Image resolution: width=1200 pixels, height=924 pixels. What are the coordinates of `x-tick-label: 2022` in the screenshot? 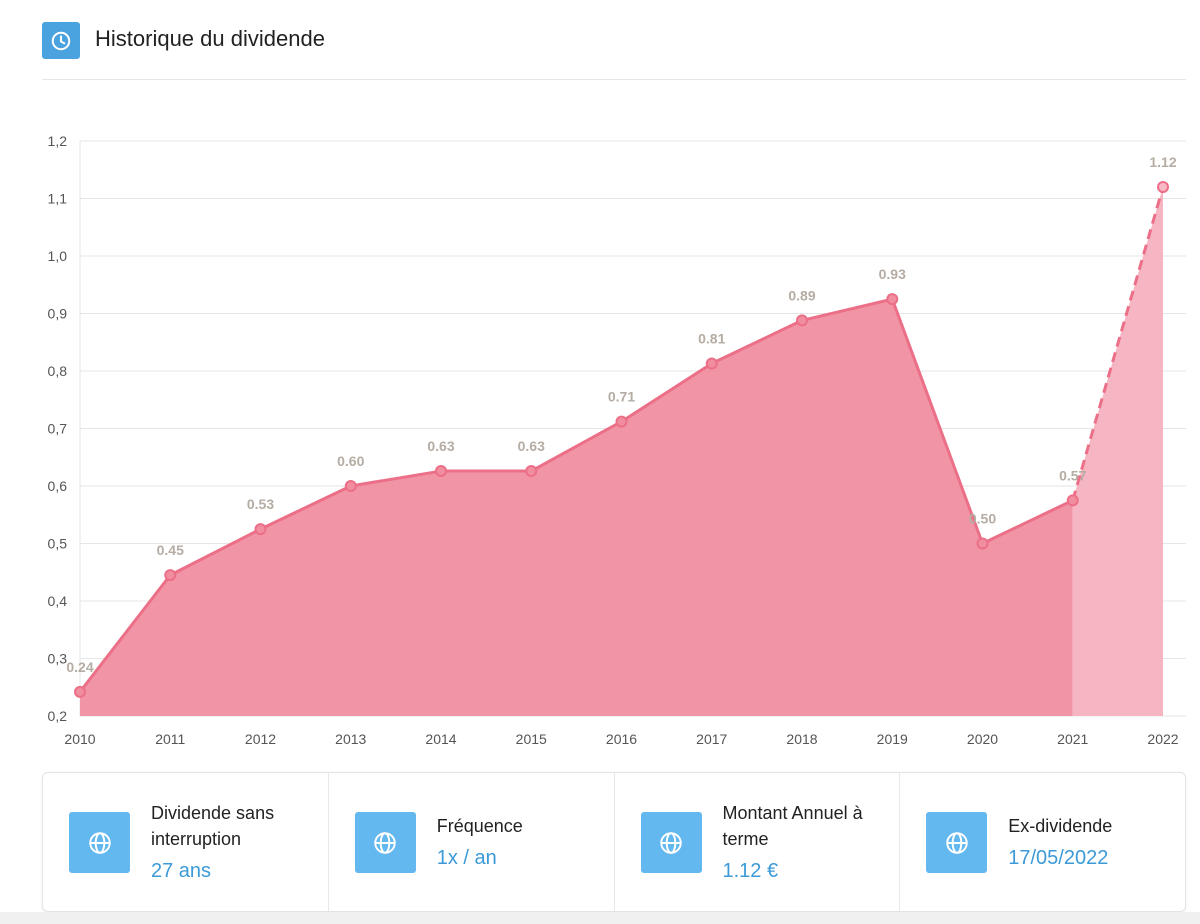 It's located at (1162, 739).